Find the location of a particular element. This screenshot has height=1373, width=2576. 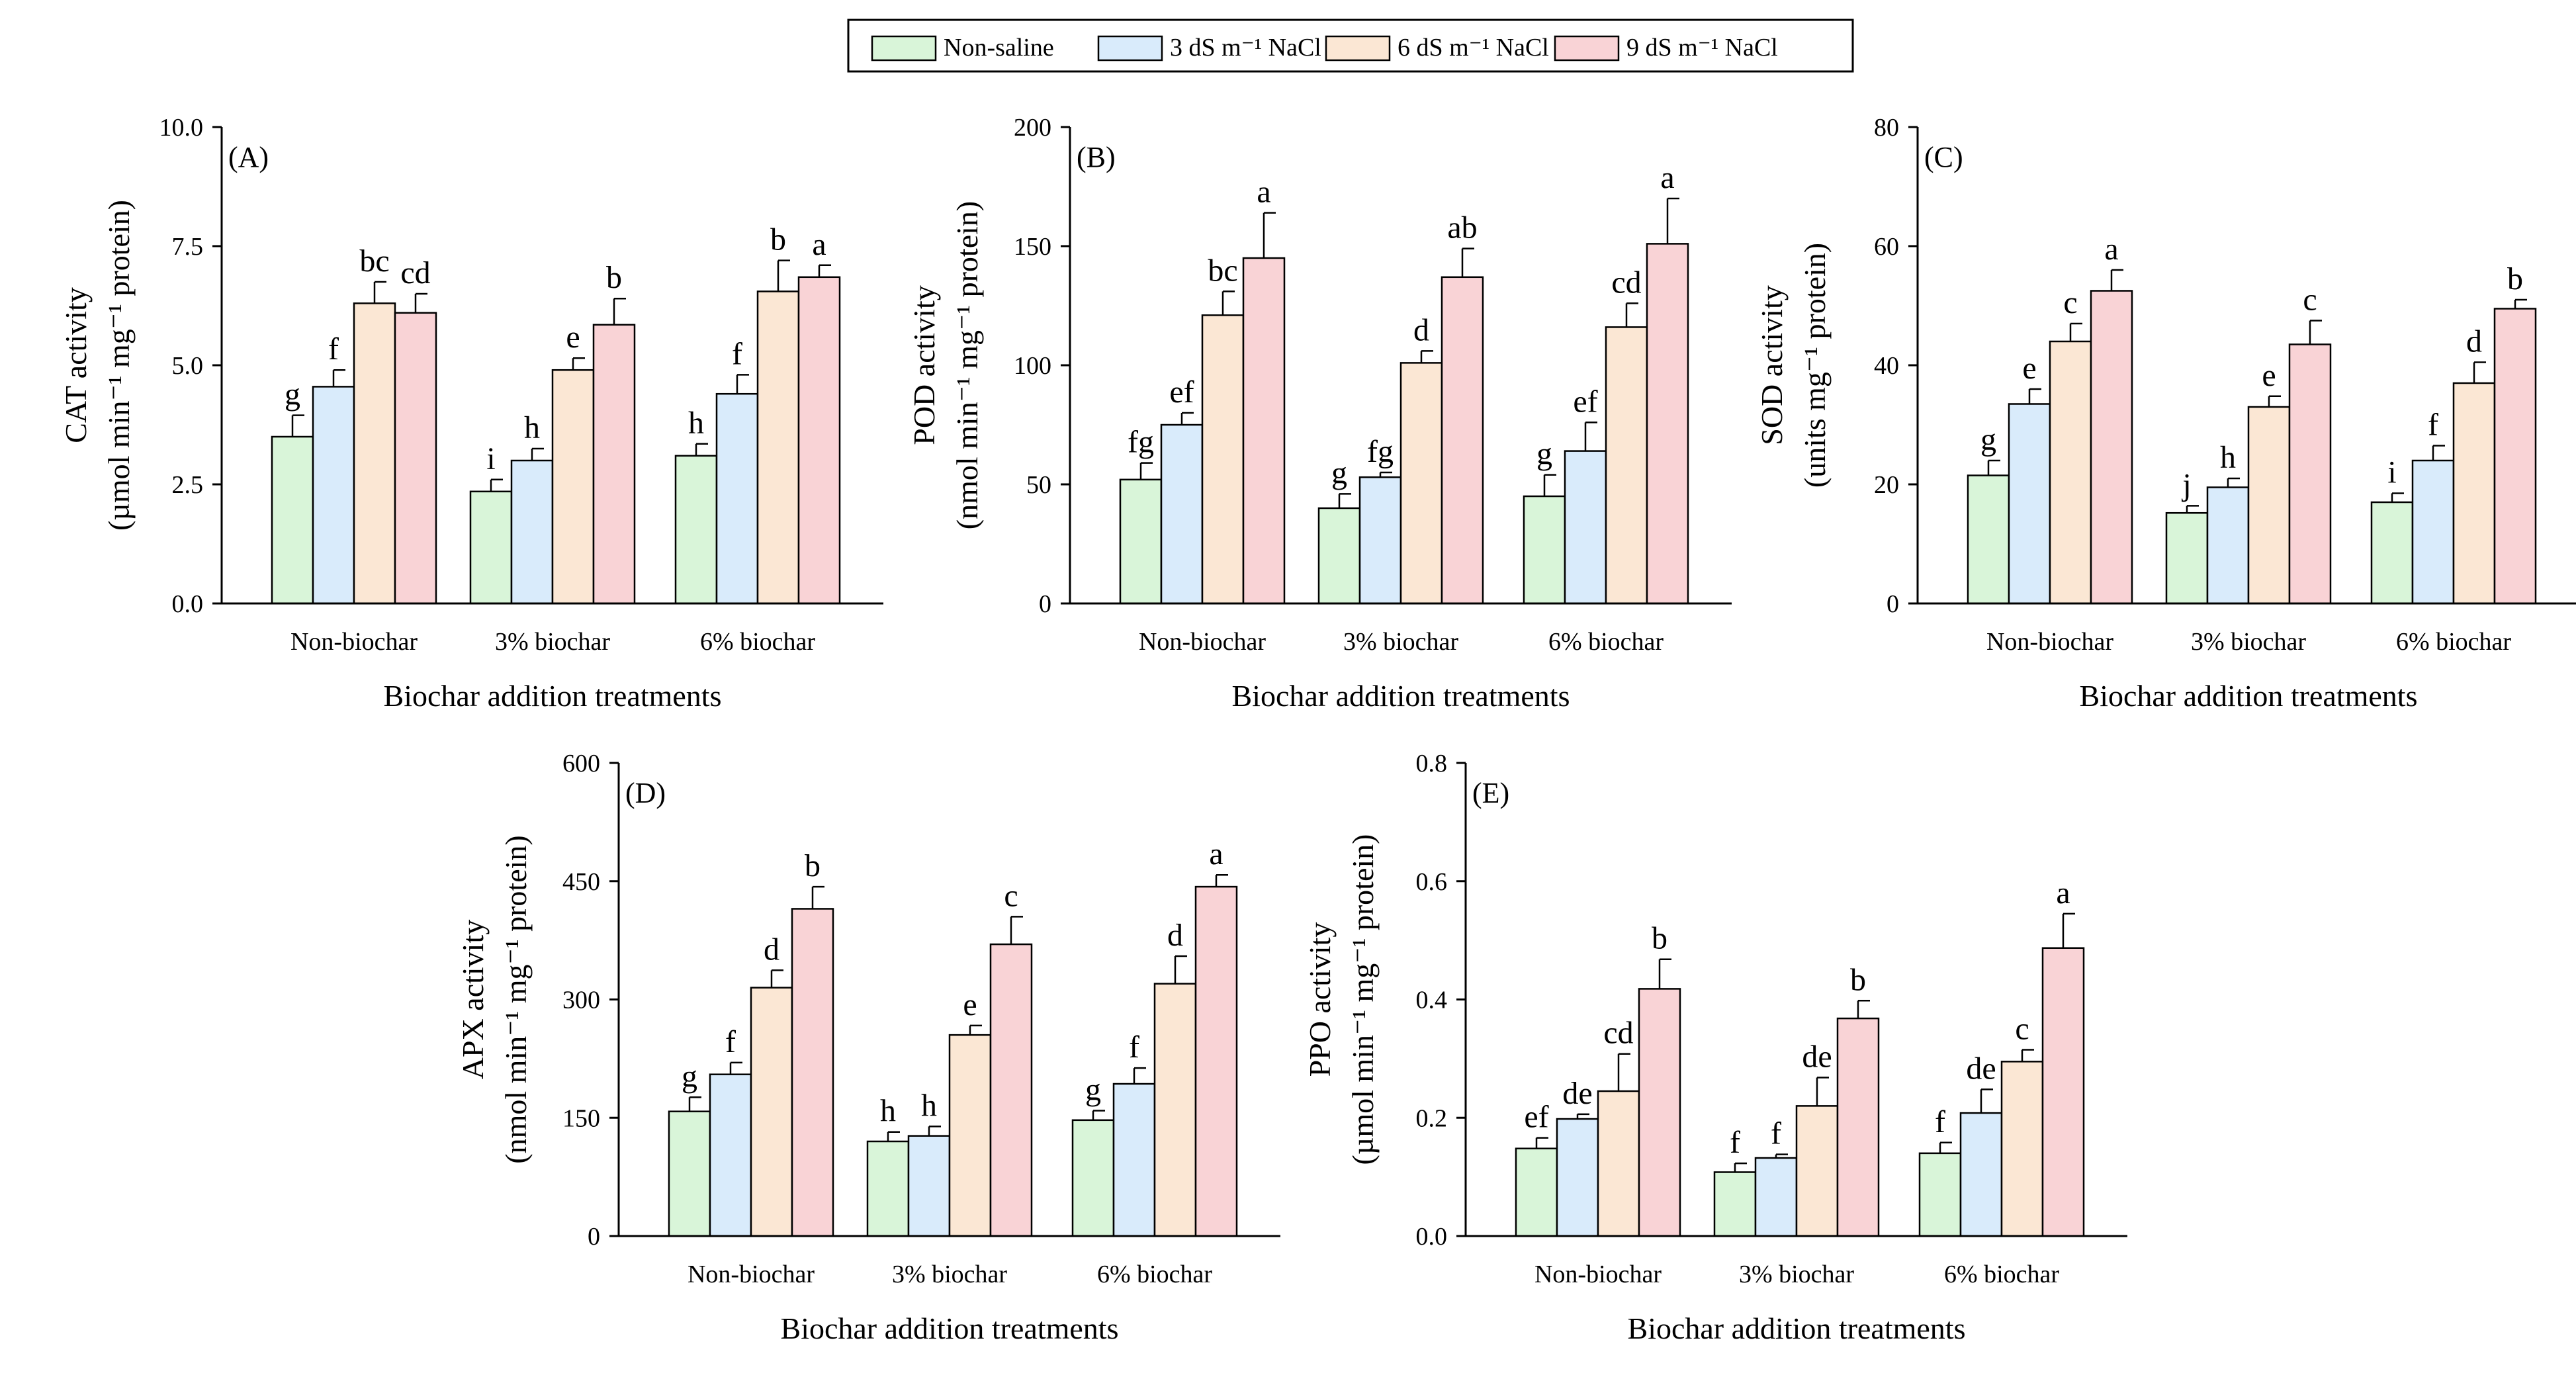

y-tick-label: 200 is located at coordinates (1032, 128).